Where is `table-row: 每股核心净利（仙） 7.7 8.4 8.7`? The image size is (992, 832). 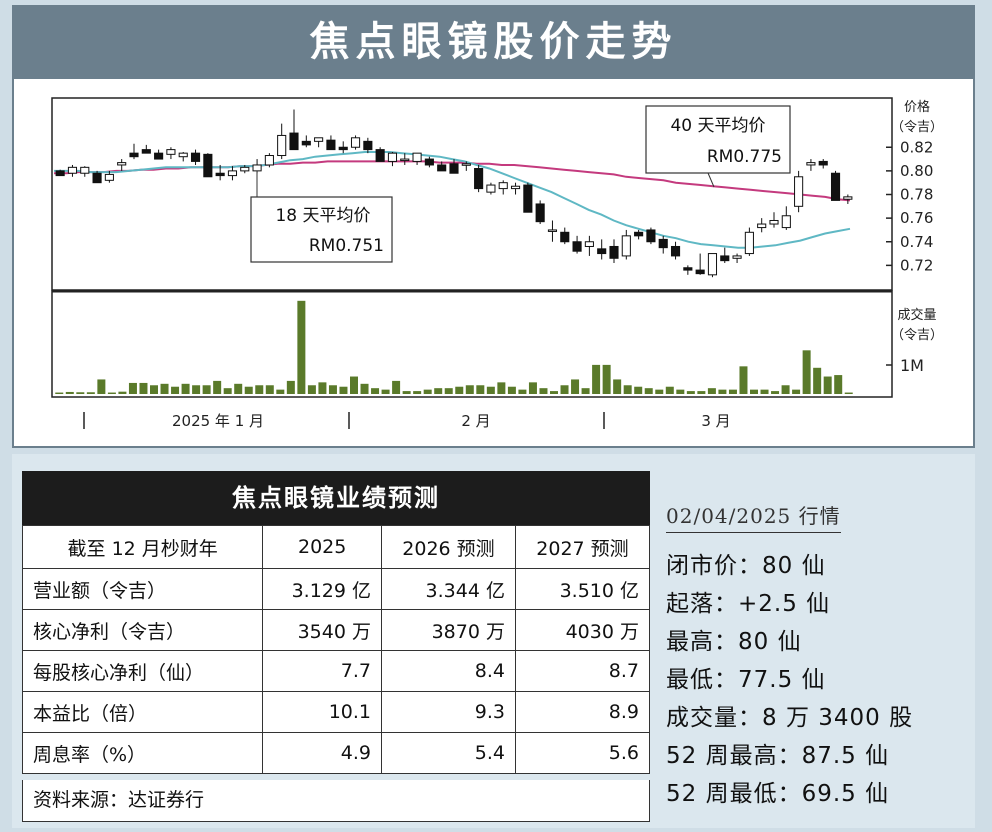
table-row: 每股核心净利（仙） 7.7 8.4 8.7 is located at coordinates (336, 671).